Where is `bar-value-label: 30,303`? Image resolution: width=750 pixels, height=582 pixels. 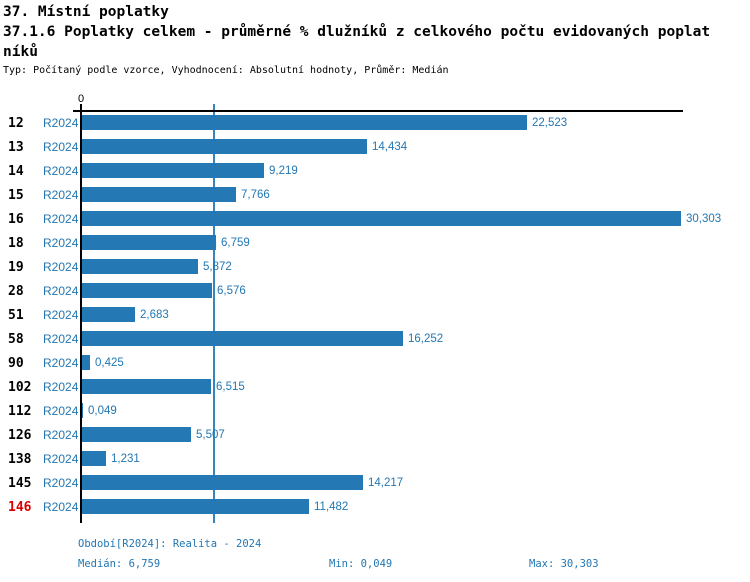
bar-value-label: 30,303 is located at coordinates (704, 219).